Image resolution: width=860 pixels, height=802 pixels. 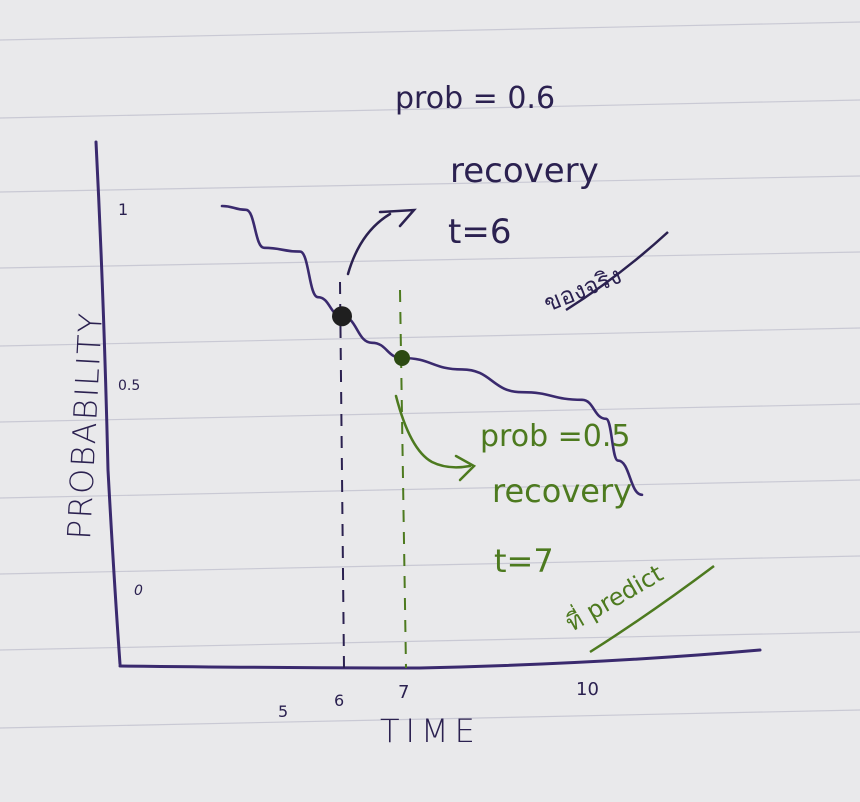 What do you see at coordinates (438, 700) in the screenshot?
I see `x-tick-labels: 5 6 7 10` at bounding box center [438, 700].